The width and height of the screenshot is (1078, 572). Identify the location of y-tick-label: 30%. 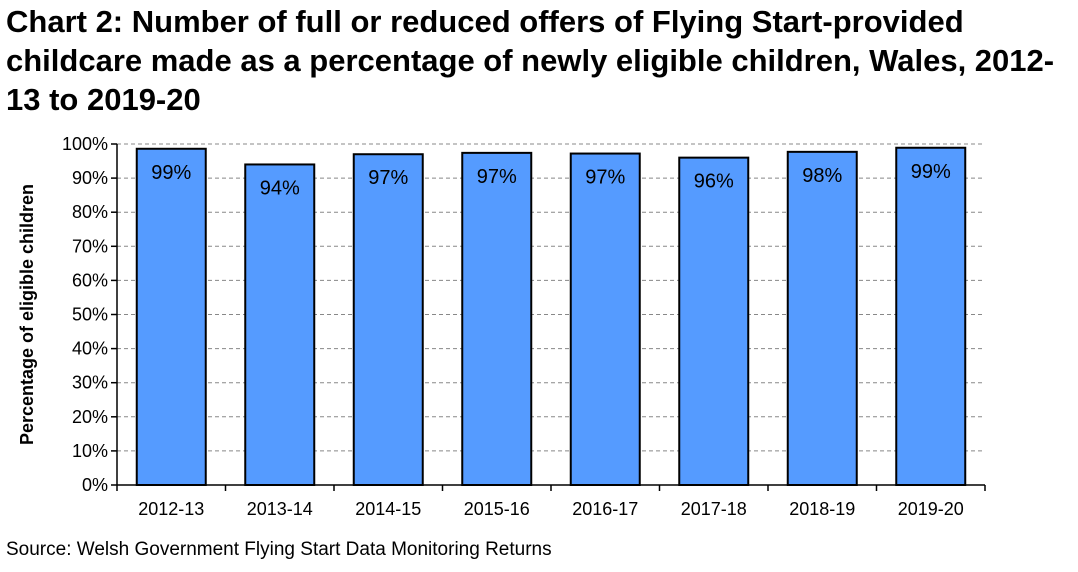
(90, 383).